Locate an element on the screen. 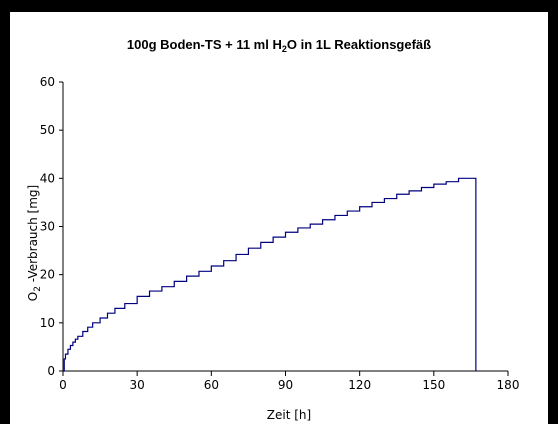  y-tick-label: 40 is located at coordinates (47, 178).